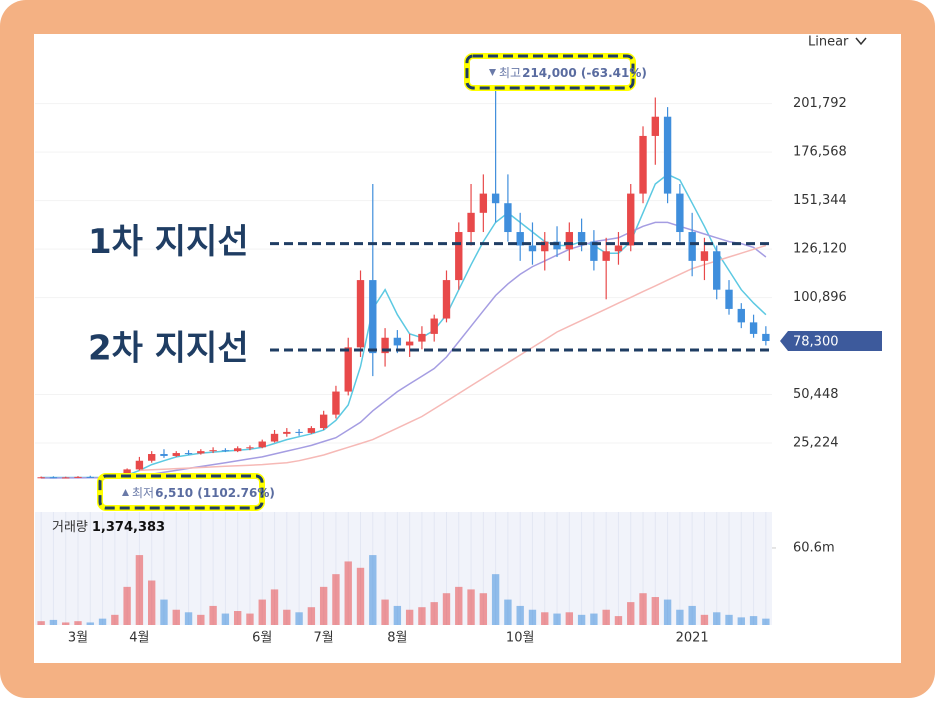 This screenshot has height=702, width=935. What do you see at coordinates (78, 638) in the screenshot?
I see `x-tick-label: 3월` at bounding box center [78, 638].